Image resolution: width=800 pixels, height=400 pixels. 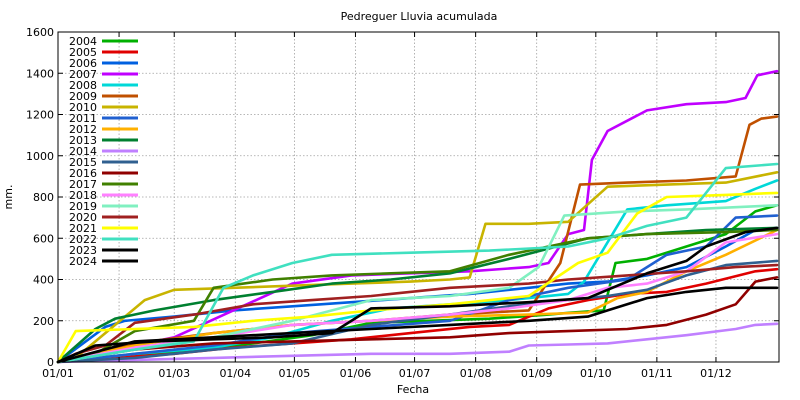 I want to click on x-tick-label: 01/03, so click(x=174, y=373).